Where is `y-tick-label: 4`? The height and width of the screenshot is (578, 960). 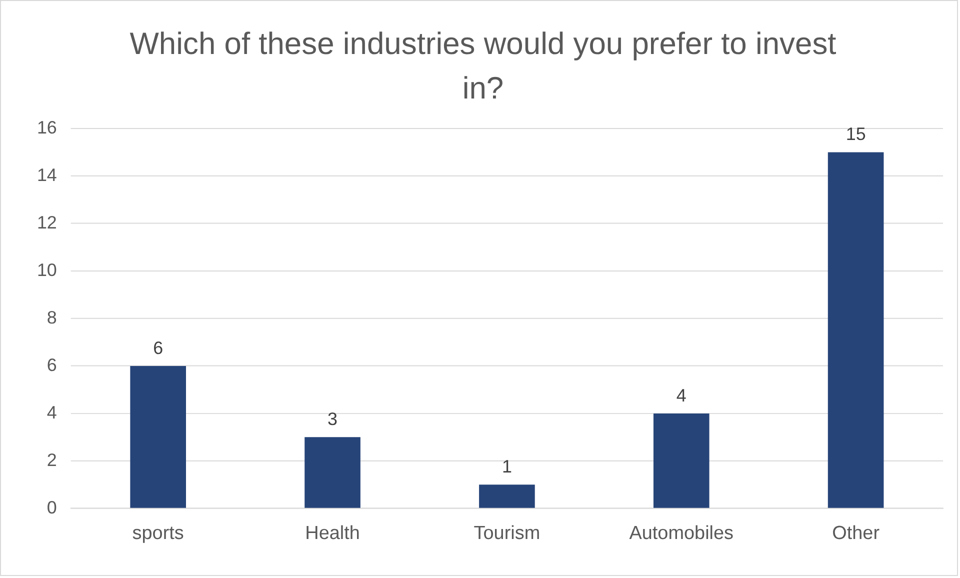
y-tick-label: 4 is located at coordinates (51, 412).